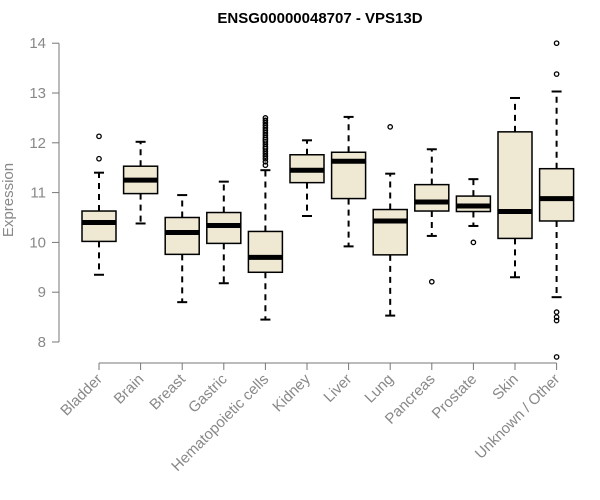 The height and width of the screenshot is (500, 600). Describe the element at coordinates (42, 292) in the screenshot. I see `y-tick-label: 9` at that location.